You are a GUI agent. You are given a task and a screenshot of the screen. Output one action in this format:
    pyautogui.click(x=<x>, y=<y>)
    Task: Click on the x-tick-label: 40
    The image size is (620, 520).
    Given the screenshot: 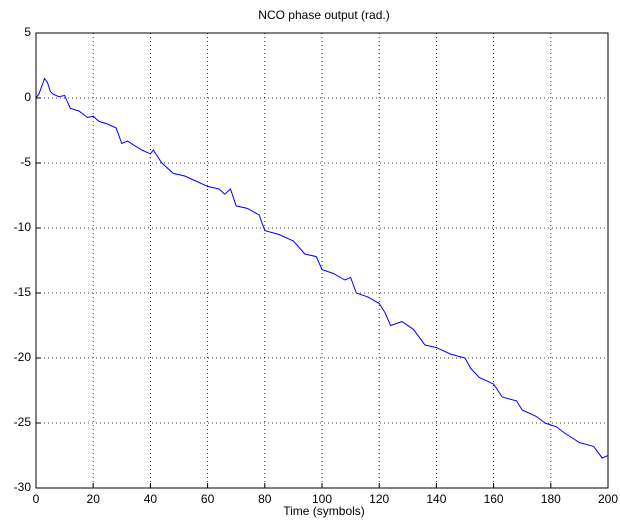 What is the action you would take?
    pyautogui.click(x=151, y=499)
    